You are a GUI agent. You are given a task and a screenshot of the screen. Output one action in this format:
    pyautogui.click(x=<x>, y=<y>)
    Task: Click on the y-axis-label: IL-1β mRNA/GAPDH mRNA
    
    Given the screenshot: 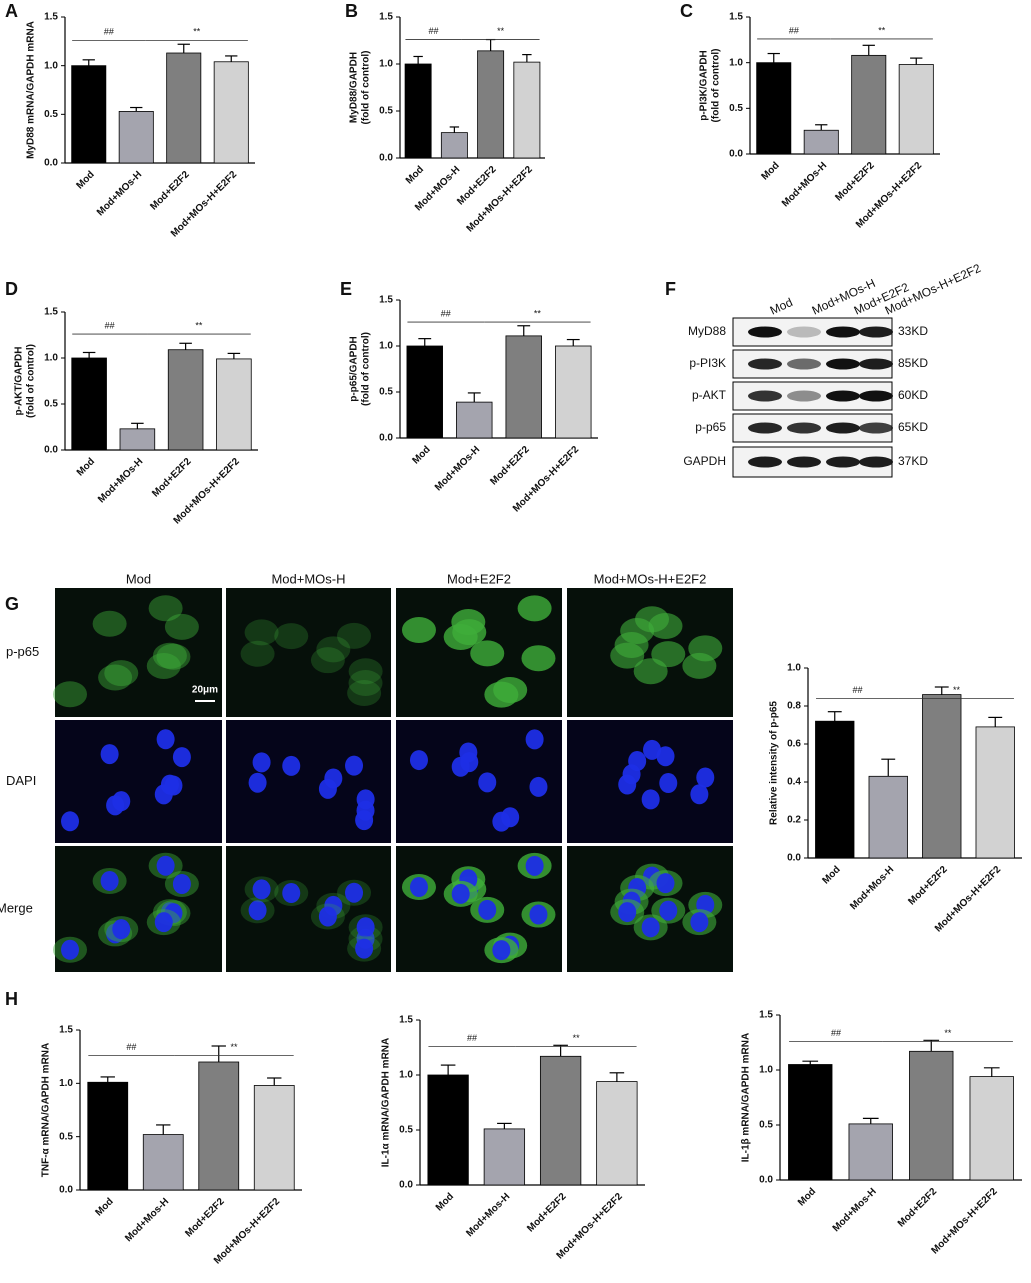 What is the action you would take?
    pyautogui.click(x=746, y=1097)
    